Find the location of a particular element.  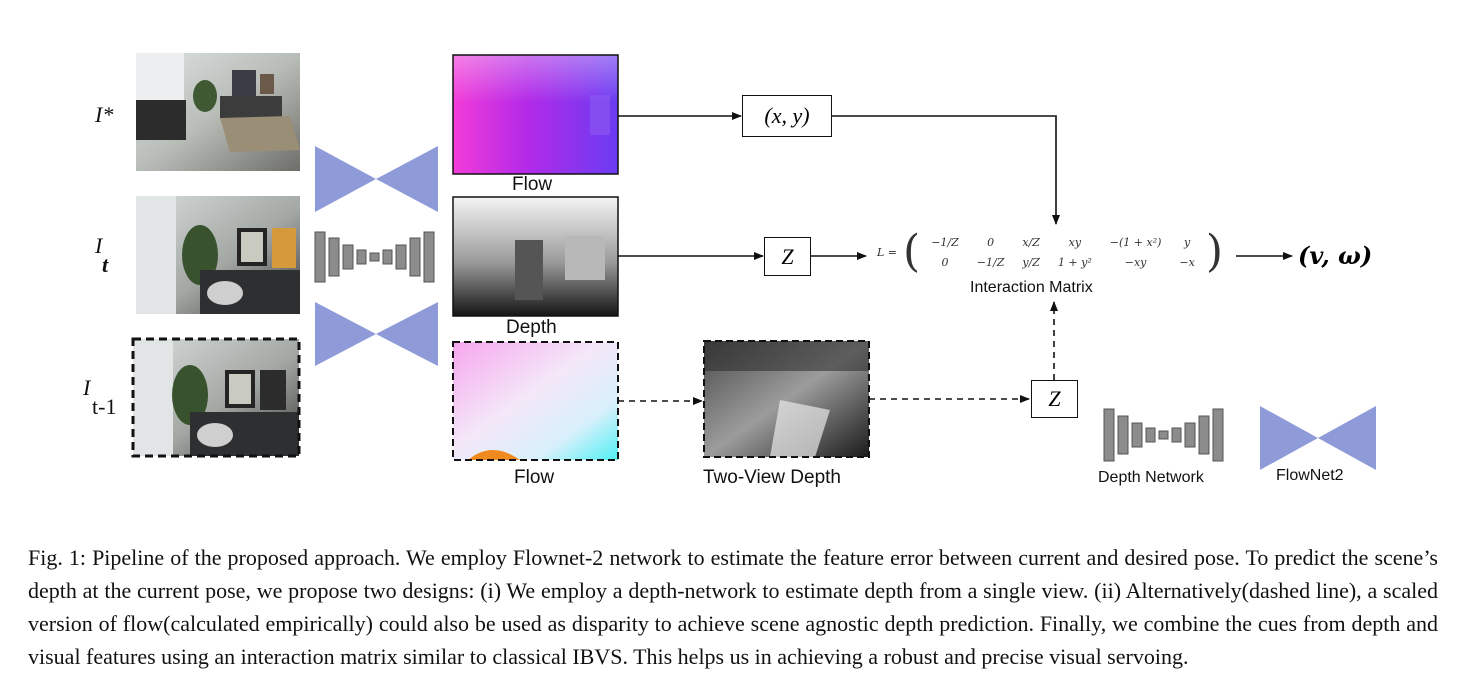

label-i-t-sub: t is located at coordinates (105, 264).